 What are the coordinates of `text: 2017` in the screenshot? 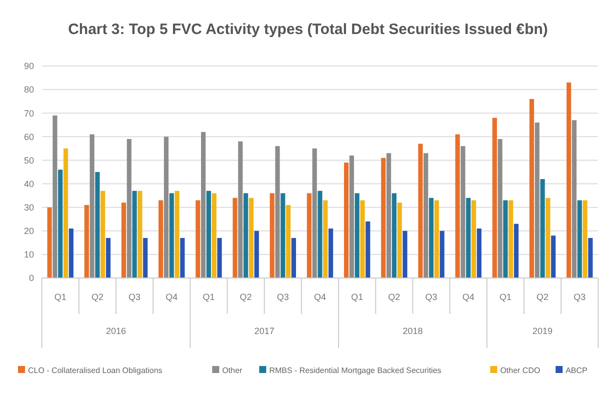 It's located at (264, 331).